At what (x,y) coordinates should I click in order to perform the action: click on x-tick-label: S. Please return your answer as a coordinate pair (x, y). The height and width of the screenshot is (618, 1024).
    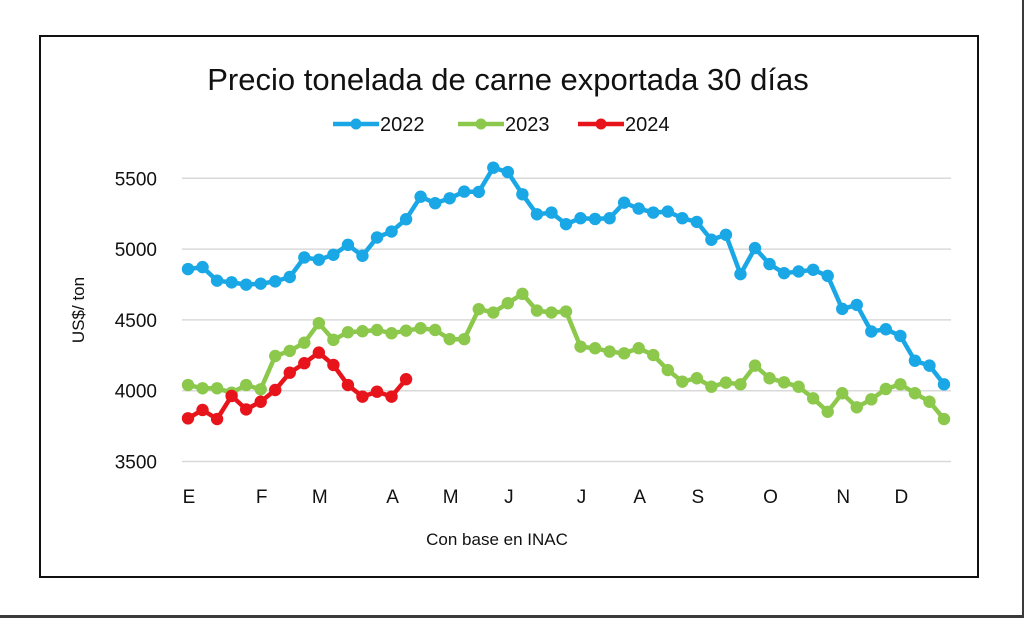
    Looking at the image, I should click on (698, 497).